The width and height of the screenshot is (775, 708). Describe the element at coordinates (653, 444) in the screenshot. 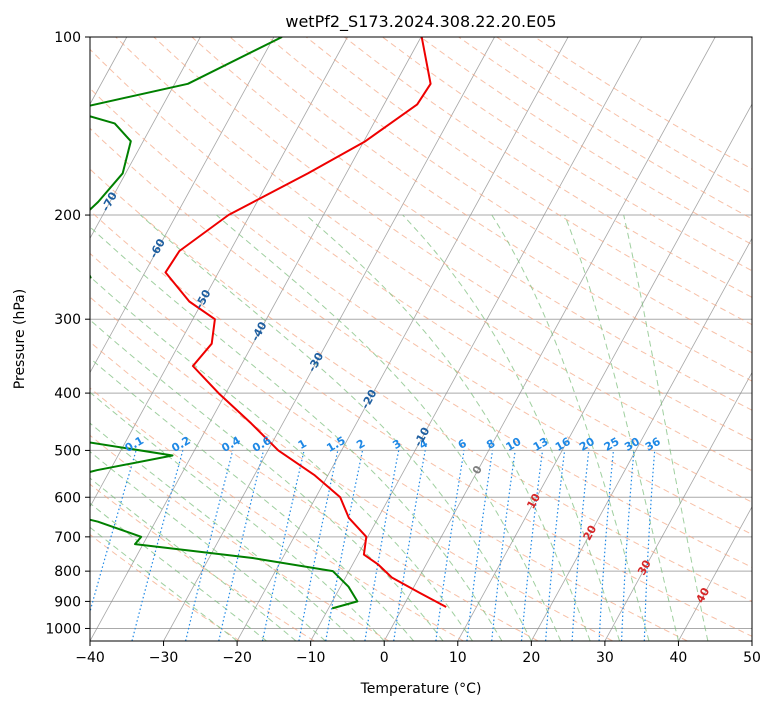

I see `mixing-ratio-label: 36` at that location.